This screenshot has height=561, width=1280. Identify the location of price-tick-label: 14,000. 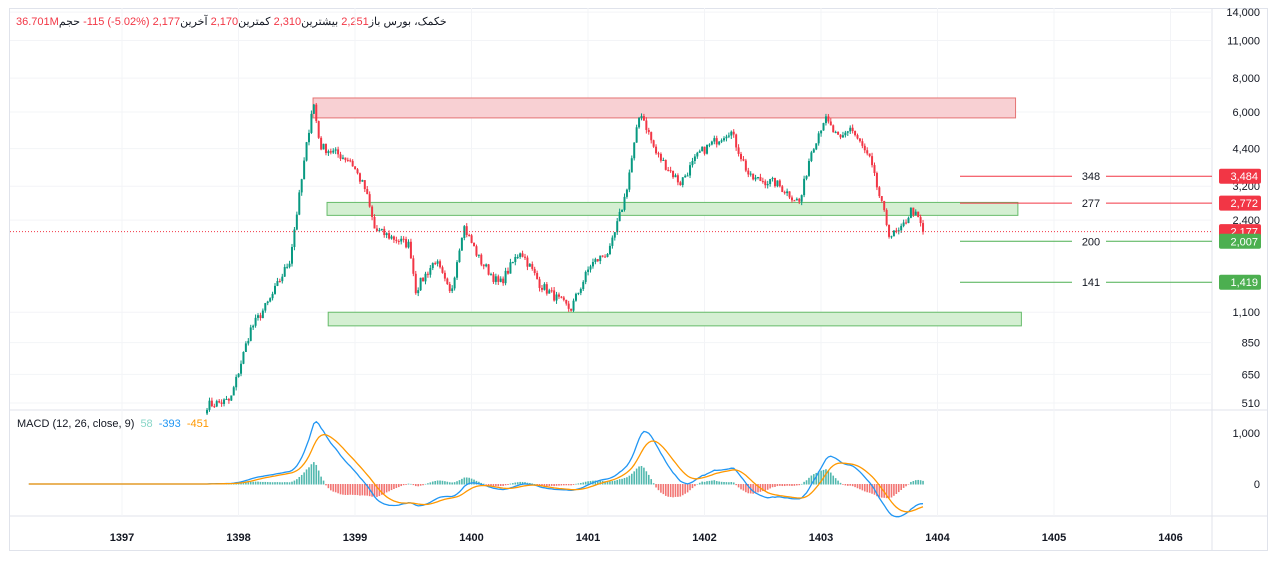
(1243, 13).